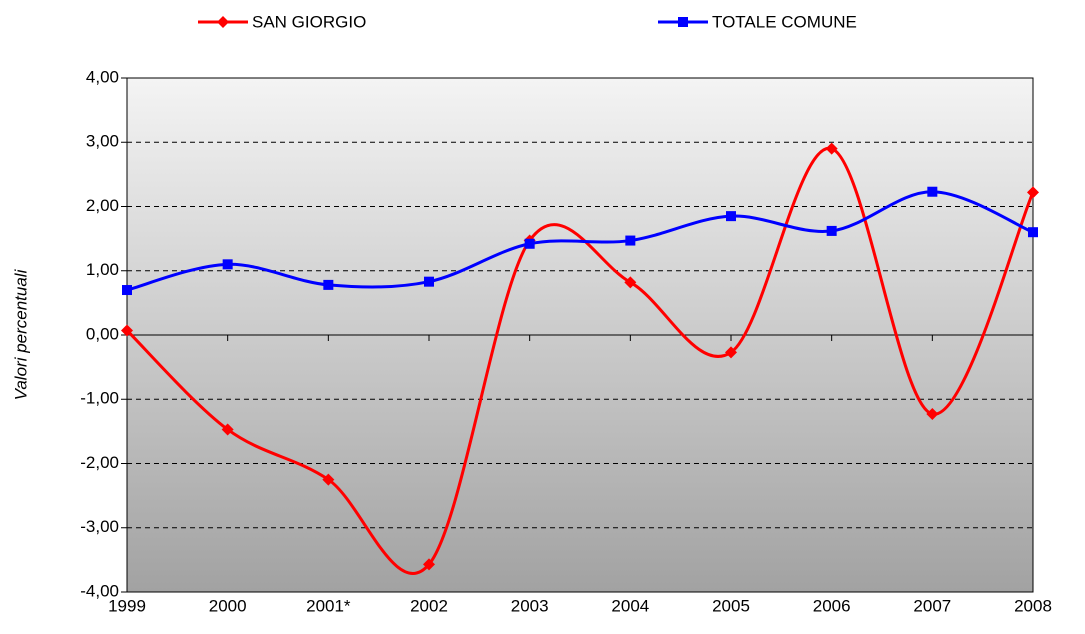 The image size is (1085, 634). Describe the element at coordinates (102, 269) in the screenshot. I see `y-tick-label: 1,00` at that location.